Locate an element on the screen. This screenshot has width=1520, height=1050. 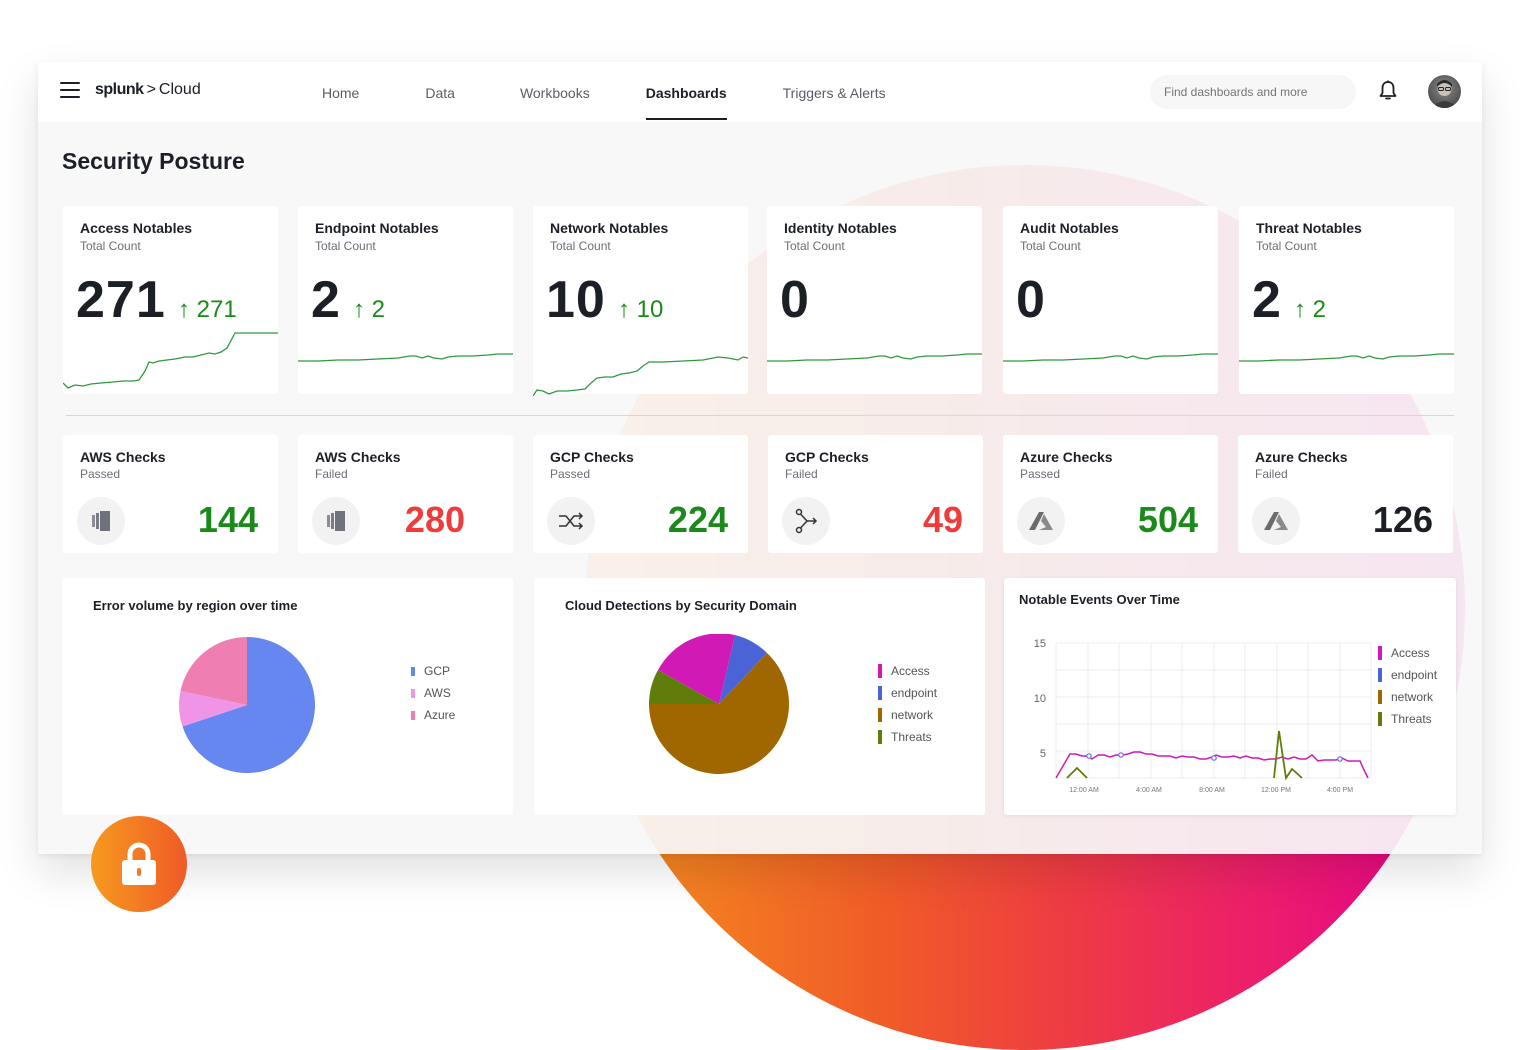
nav-tab-workbooks: Workbooks is located at coordinates (554, 93).